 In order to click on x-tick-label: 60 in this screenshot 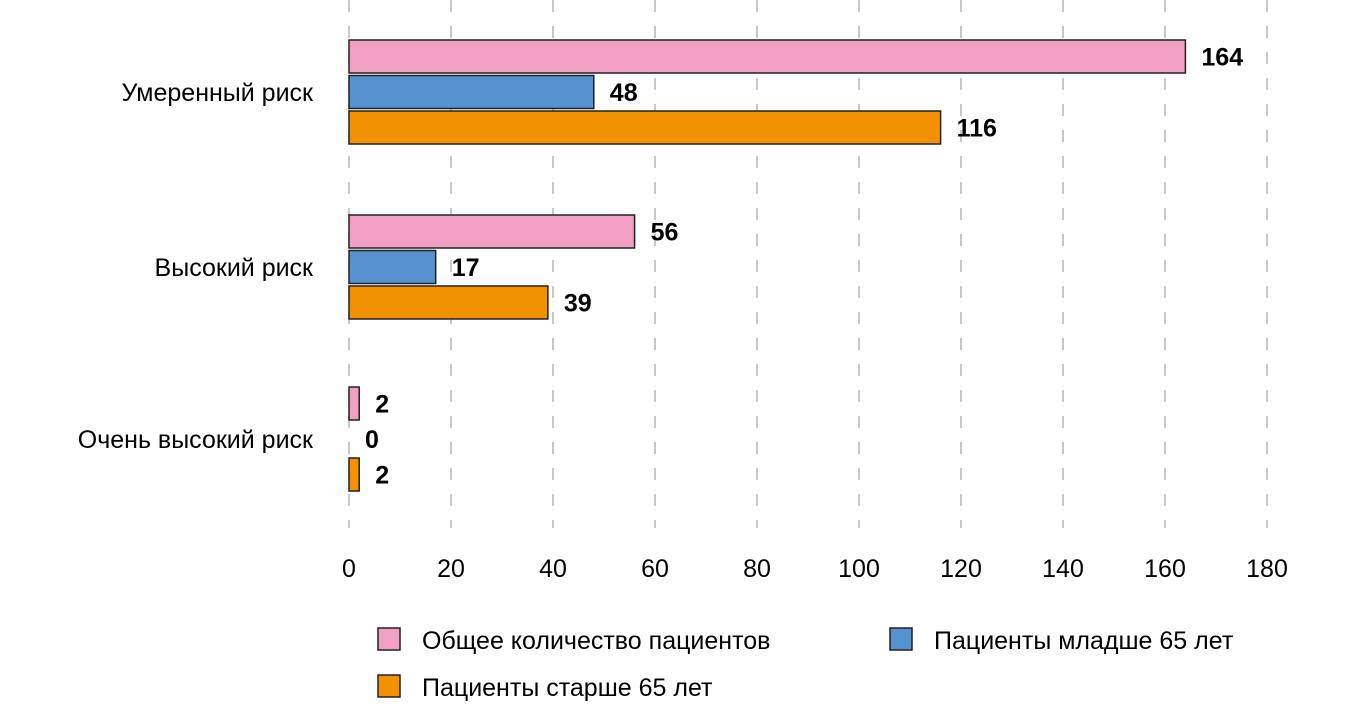, I will do `click(655, 569)`.